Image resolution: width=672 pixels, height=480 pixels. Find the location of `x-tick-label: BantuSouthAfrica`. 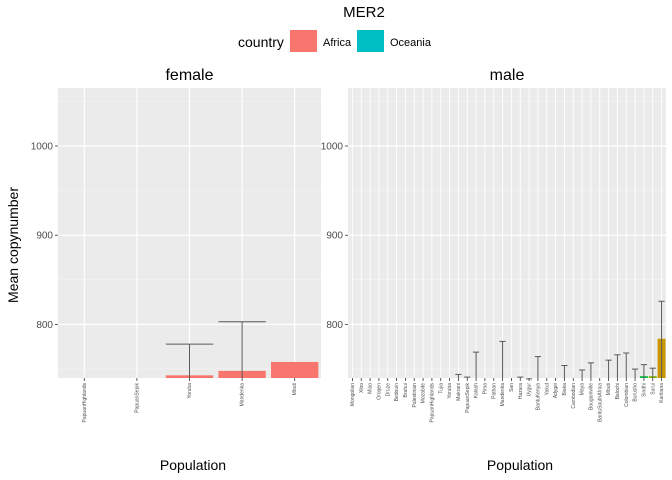

x-tick-label: BantuSouthAfrica is located at coordinates (600, 402).